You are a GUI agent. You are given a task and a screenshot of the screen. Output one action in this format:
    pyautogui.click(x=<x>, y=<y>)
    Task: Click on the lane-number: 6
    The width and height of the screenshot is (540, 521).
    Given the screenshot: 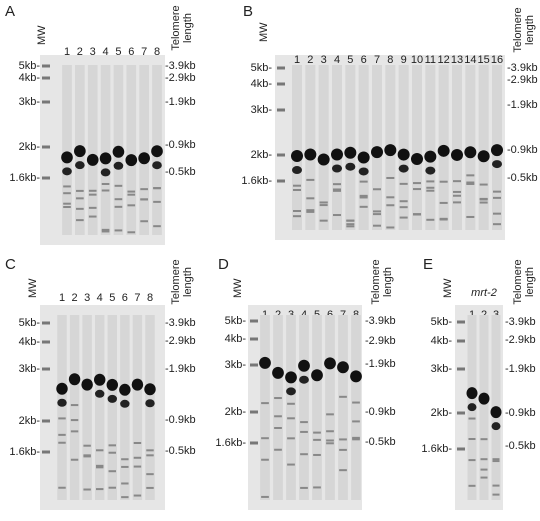 What is the action you would take?
    pyautogui.click(x=330, y=315)
    